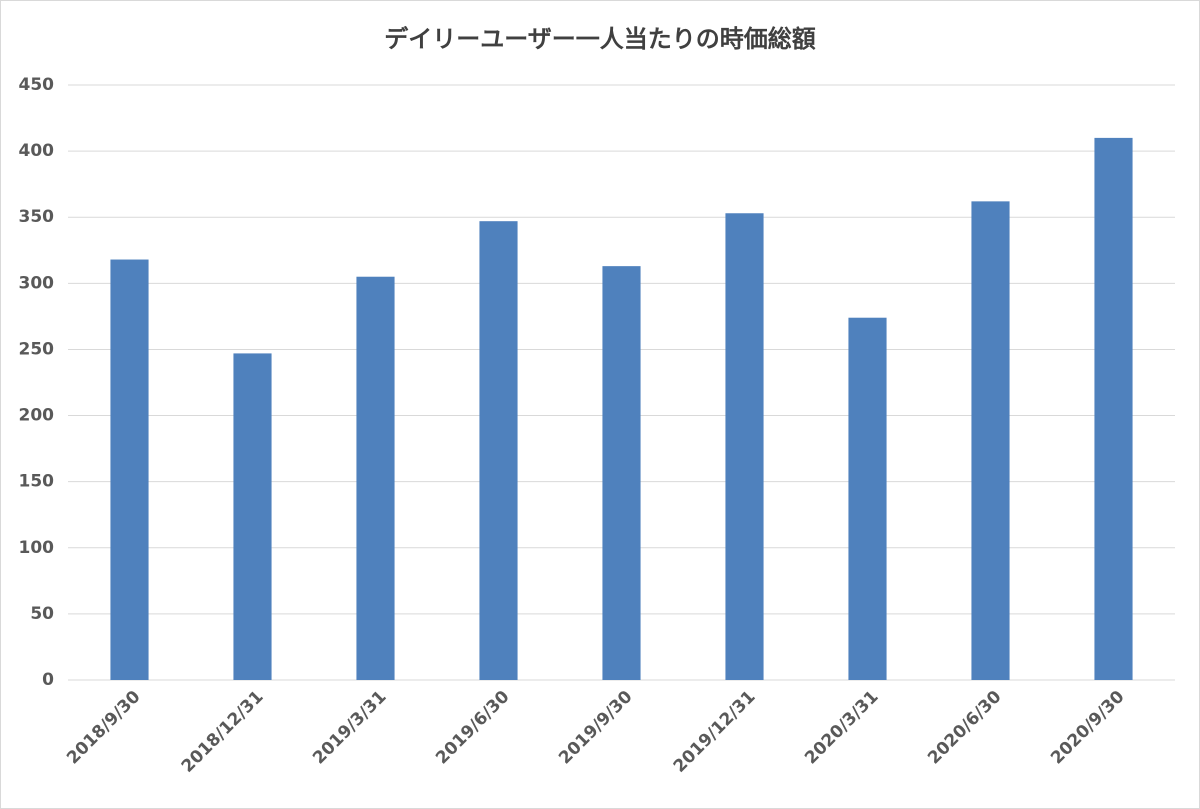  Describe the element at coordinates (37, 151) in the screenshot. I see `y-tick-label: 400` at that location.